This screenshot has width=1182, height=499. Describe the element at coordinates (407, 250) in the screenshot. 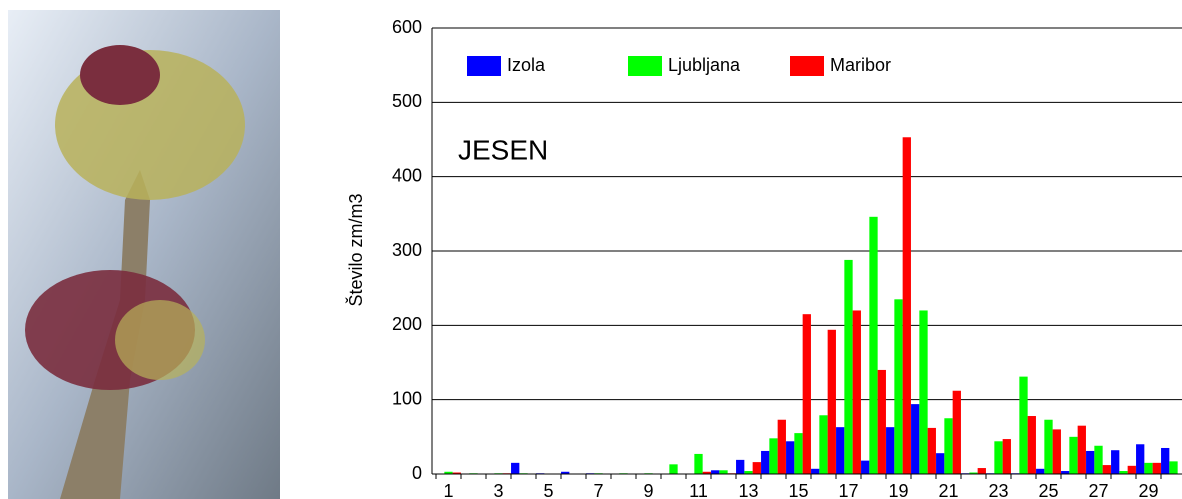

I see `y-tick-label: 300` at that location.